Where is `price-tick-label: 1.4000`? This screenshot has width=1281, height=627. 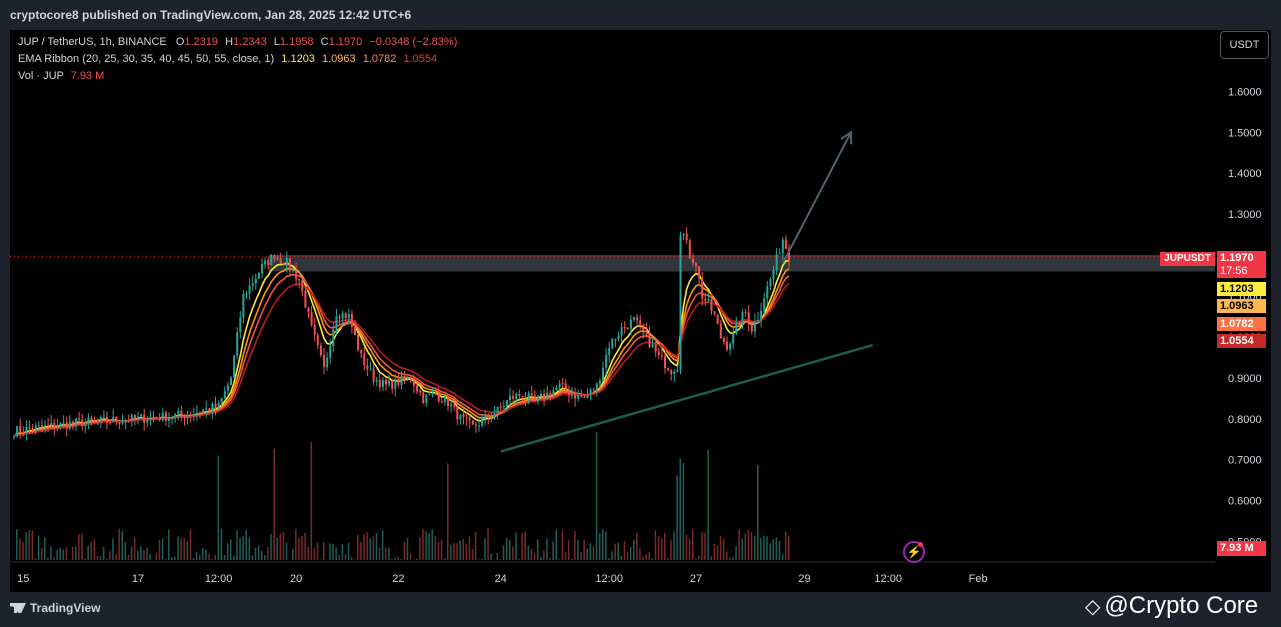 price-tick-label: 1.4000 is located at coordinates (1245, 174).